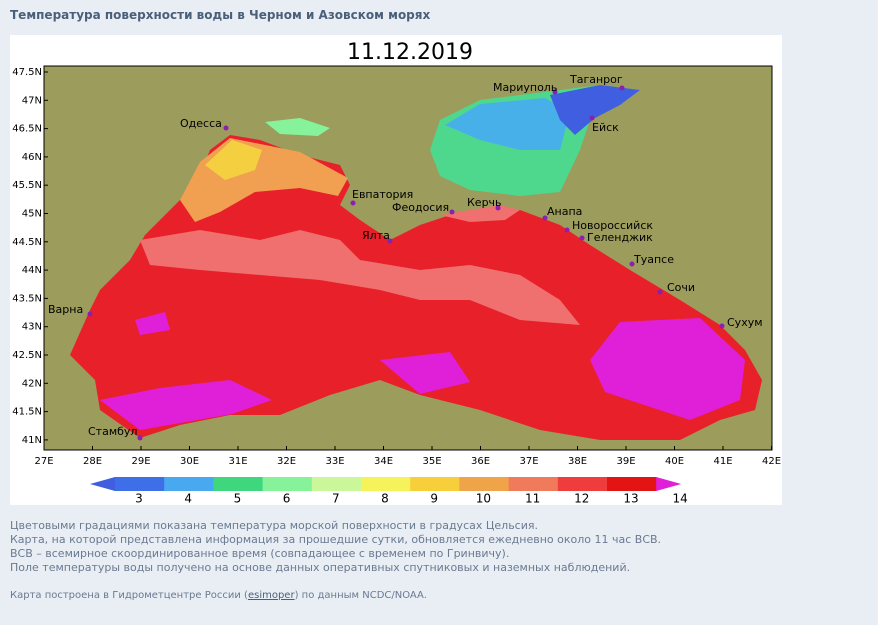  I want to click on legend-label: 11, so click(532, 499).